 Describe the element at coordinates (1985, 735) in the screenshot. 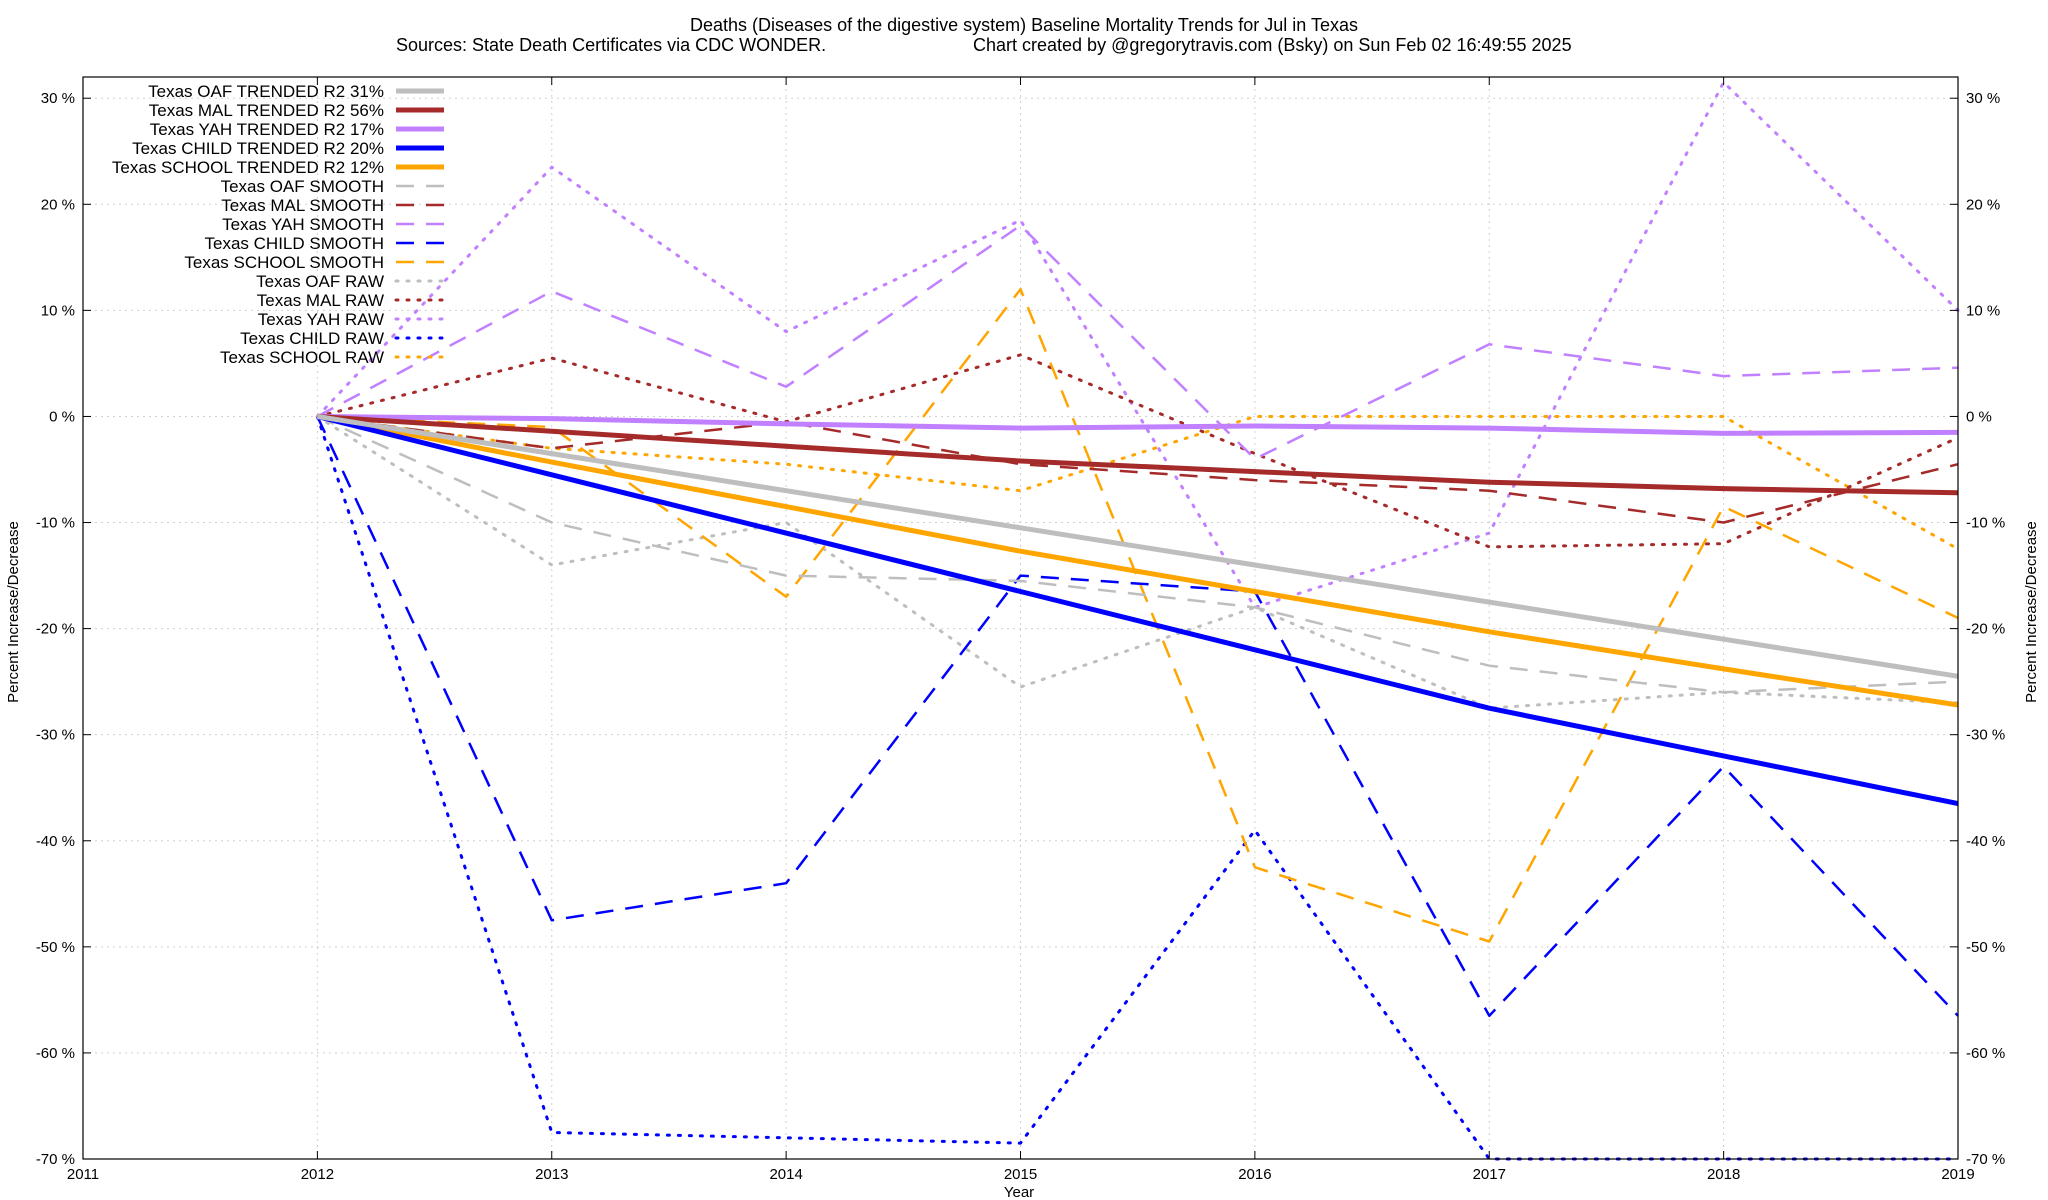

I see `y-tick-label-right: -30 %` at that location.